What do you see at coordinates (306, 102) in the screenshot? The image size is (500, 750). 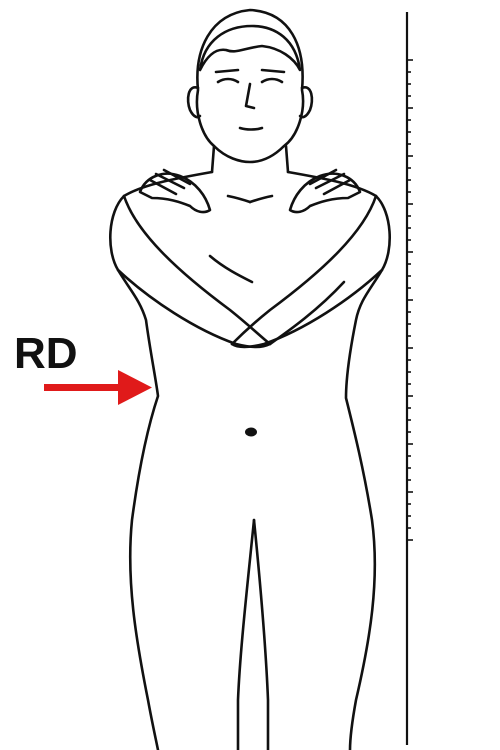 I see `right-ear` at bounding box center [306, 102].